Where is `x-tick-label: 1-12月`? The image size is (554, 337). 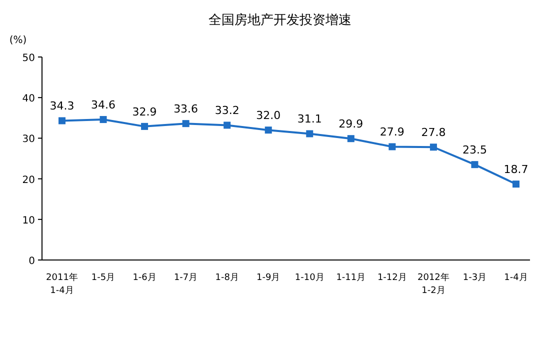 x-tick-label: 1-12月 is located at coordinates (392, 278).